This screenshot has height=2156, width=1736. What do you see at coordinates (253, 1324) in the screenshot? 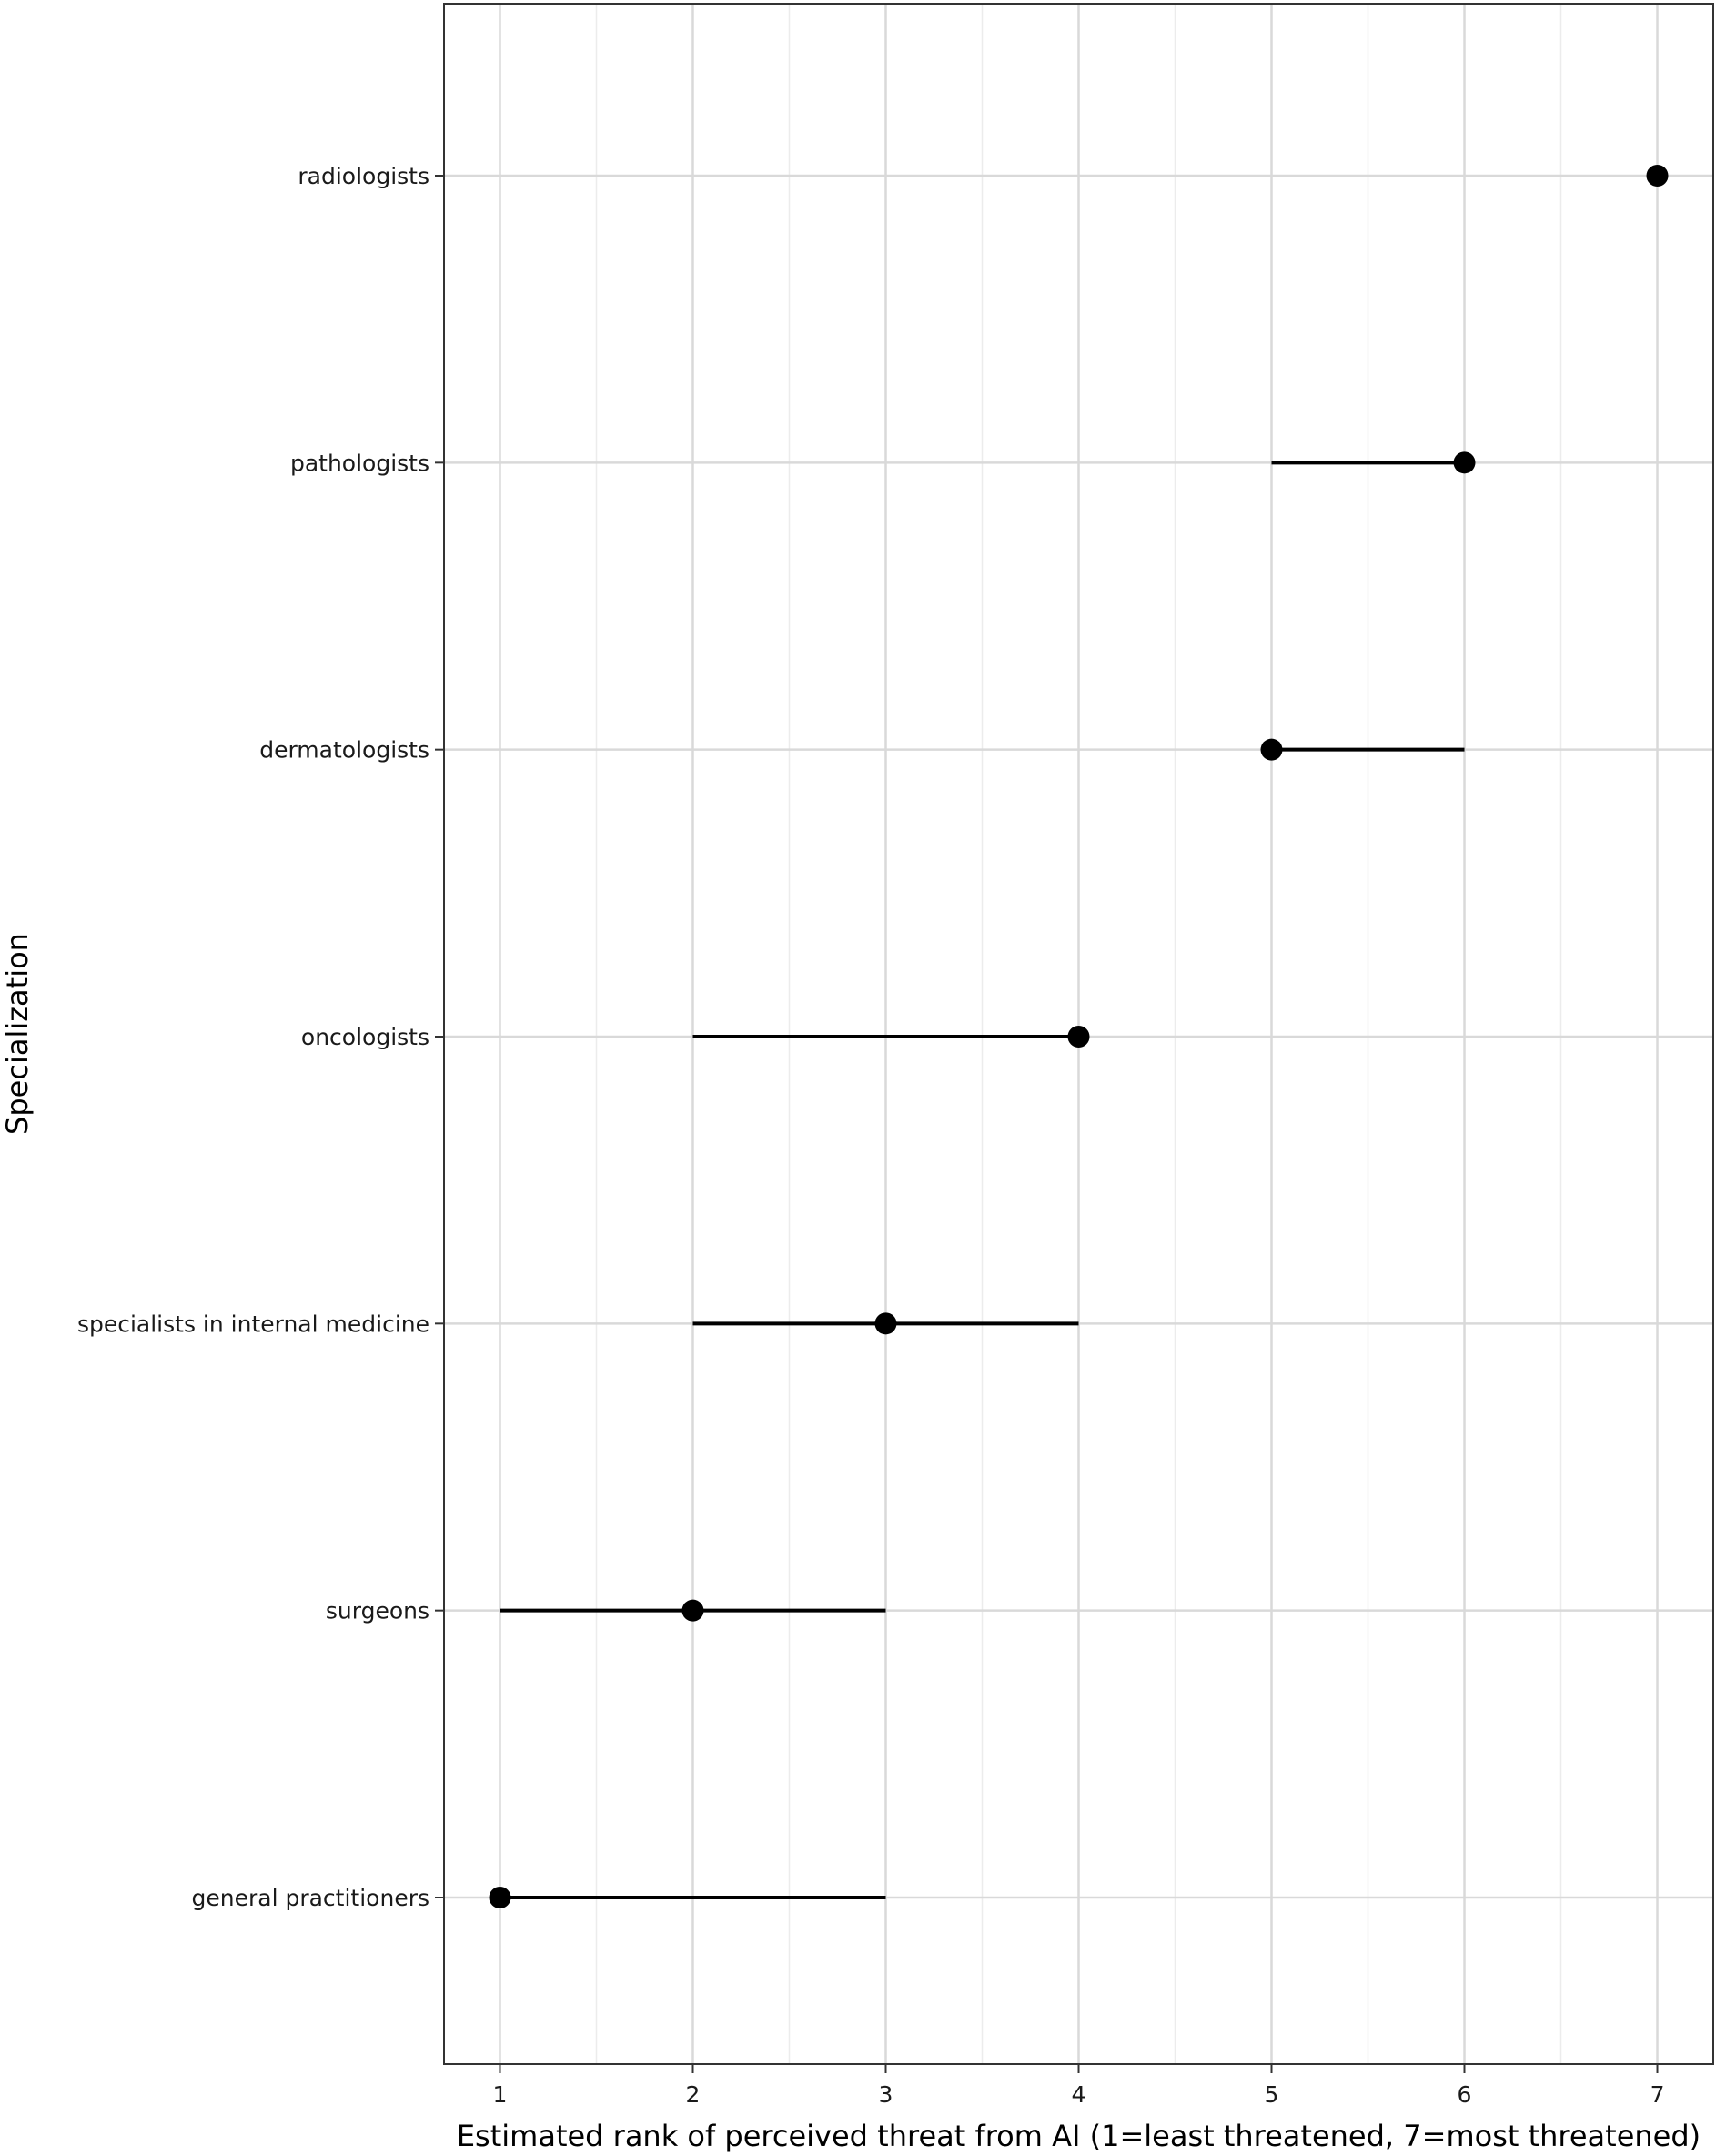
I see `y-tick-label: specialists in internal medicine` at bounding box center [253, 1324].